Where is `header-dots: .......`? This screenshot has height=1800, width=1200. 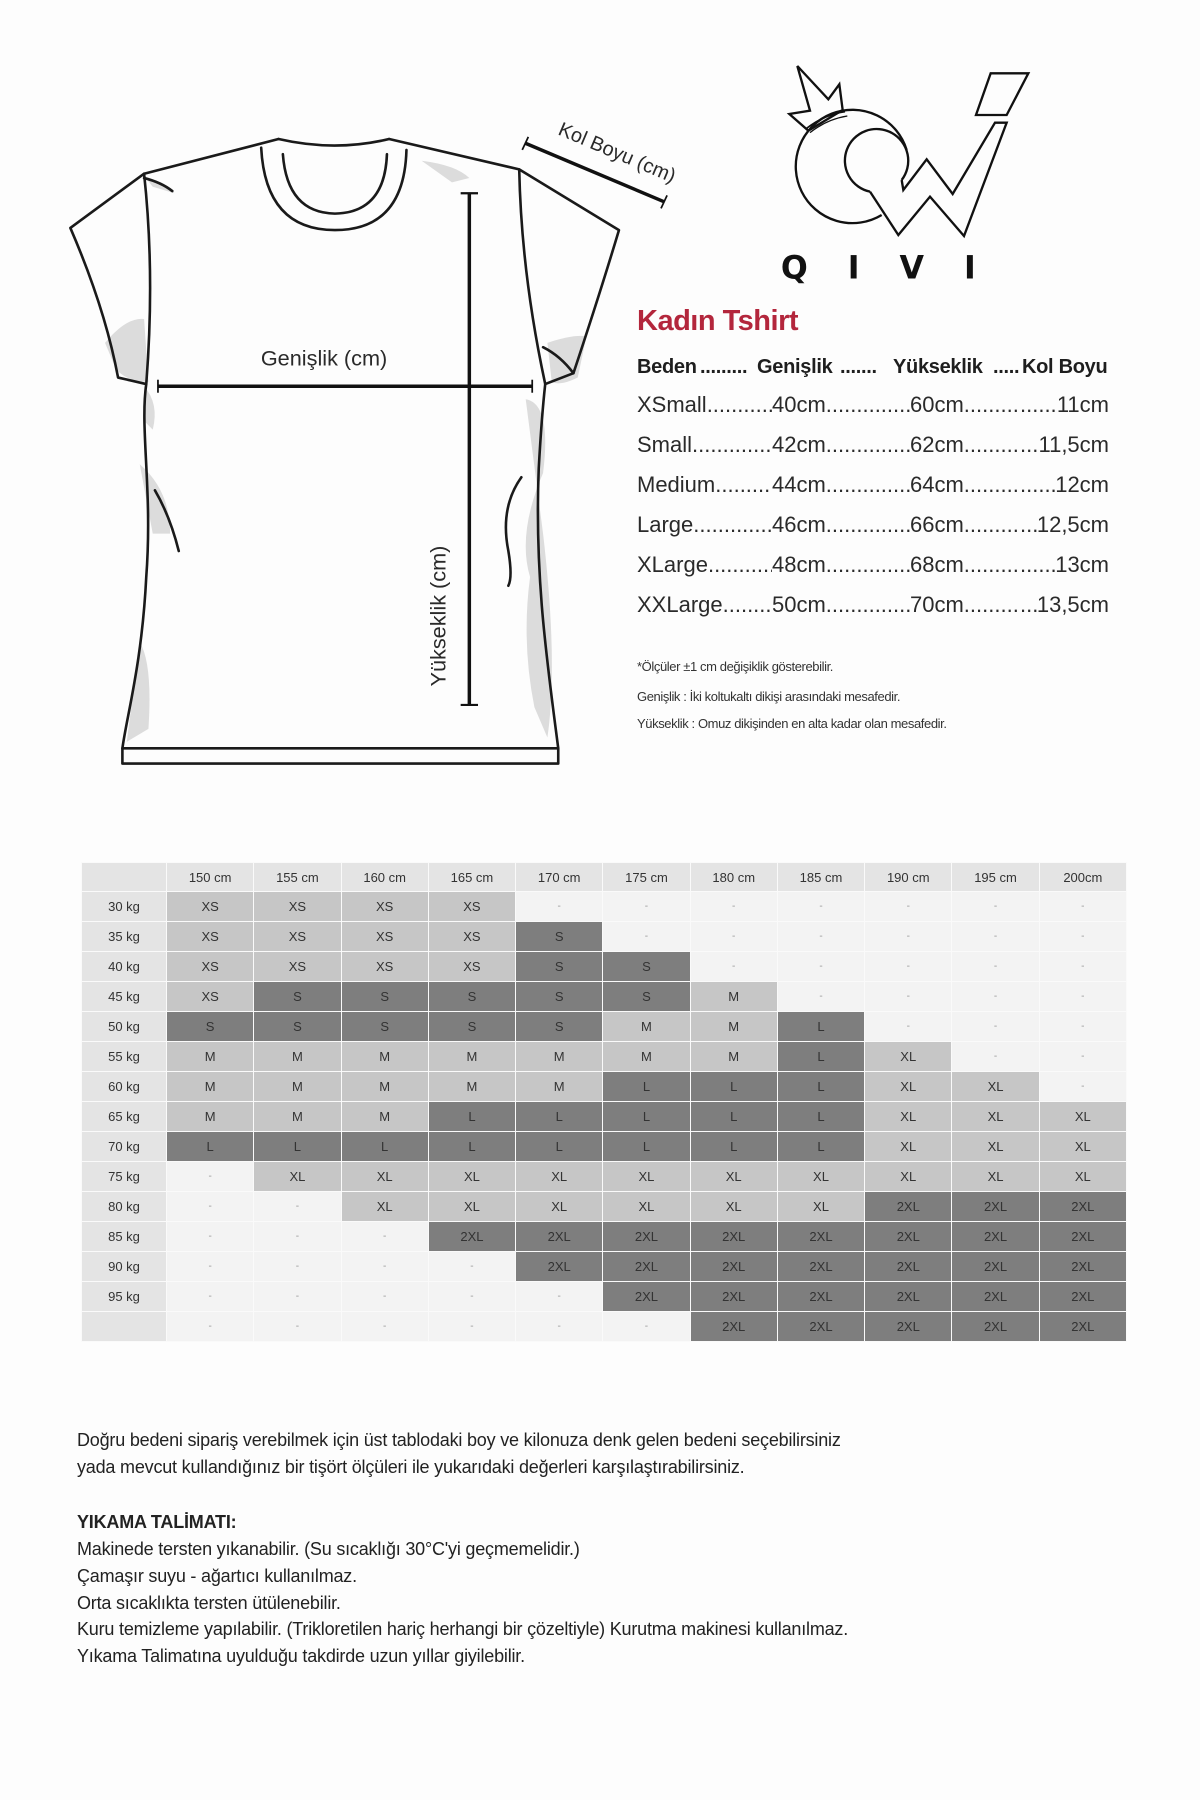 header-dots: ....... is located at coordinates (858, 367).